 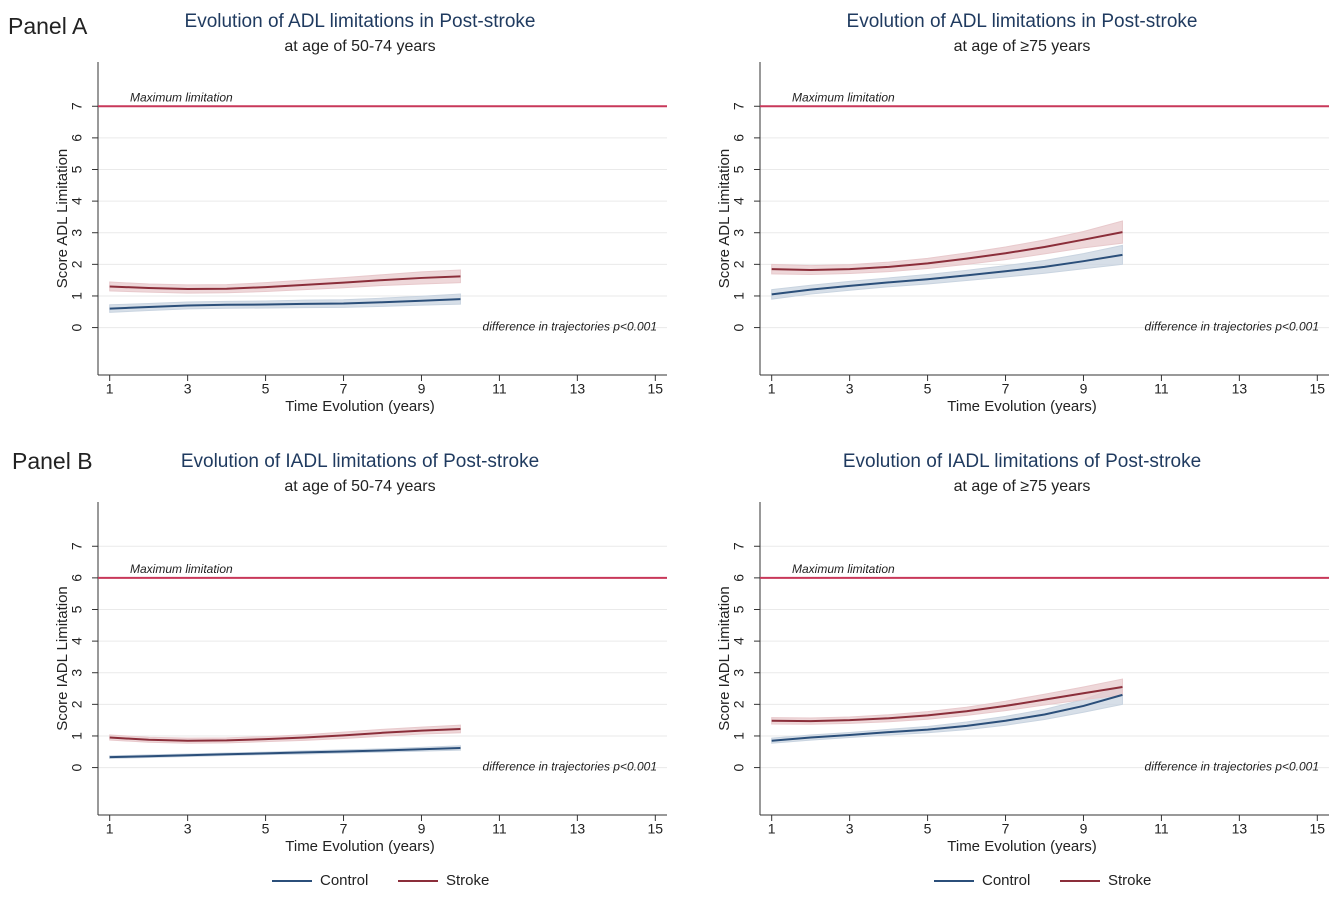 I want to click on panel-label: Panel B, so click(x=52, y=461).